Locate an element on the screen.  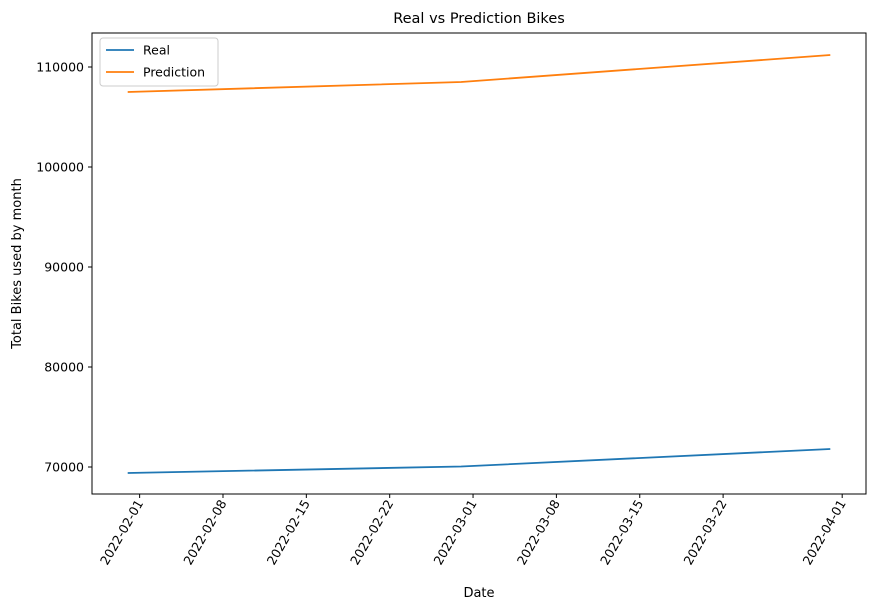
series-line-prediction is located at coordinates (479, 73).